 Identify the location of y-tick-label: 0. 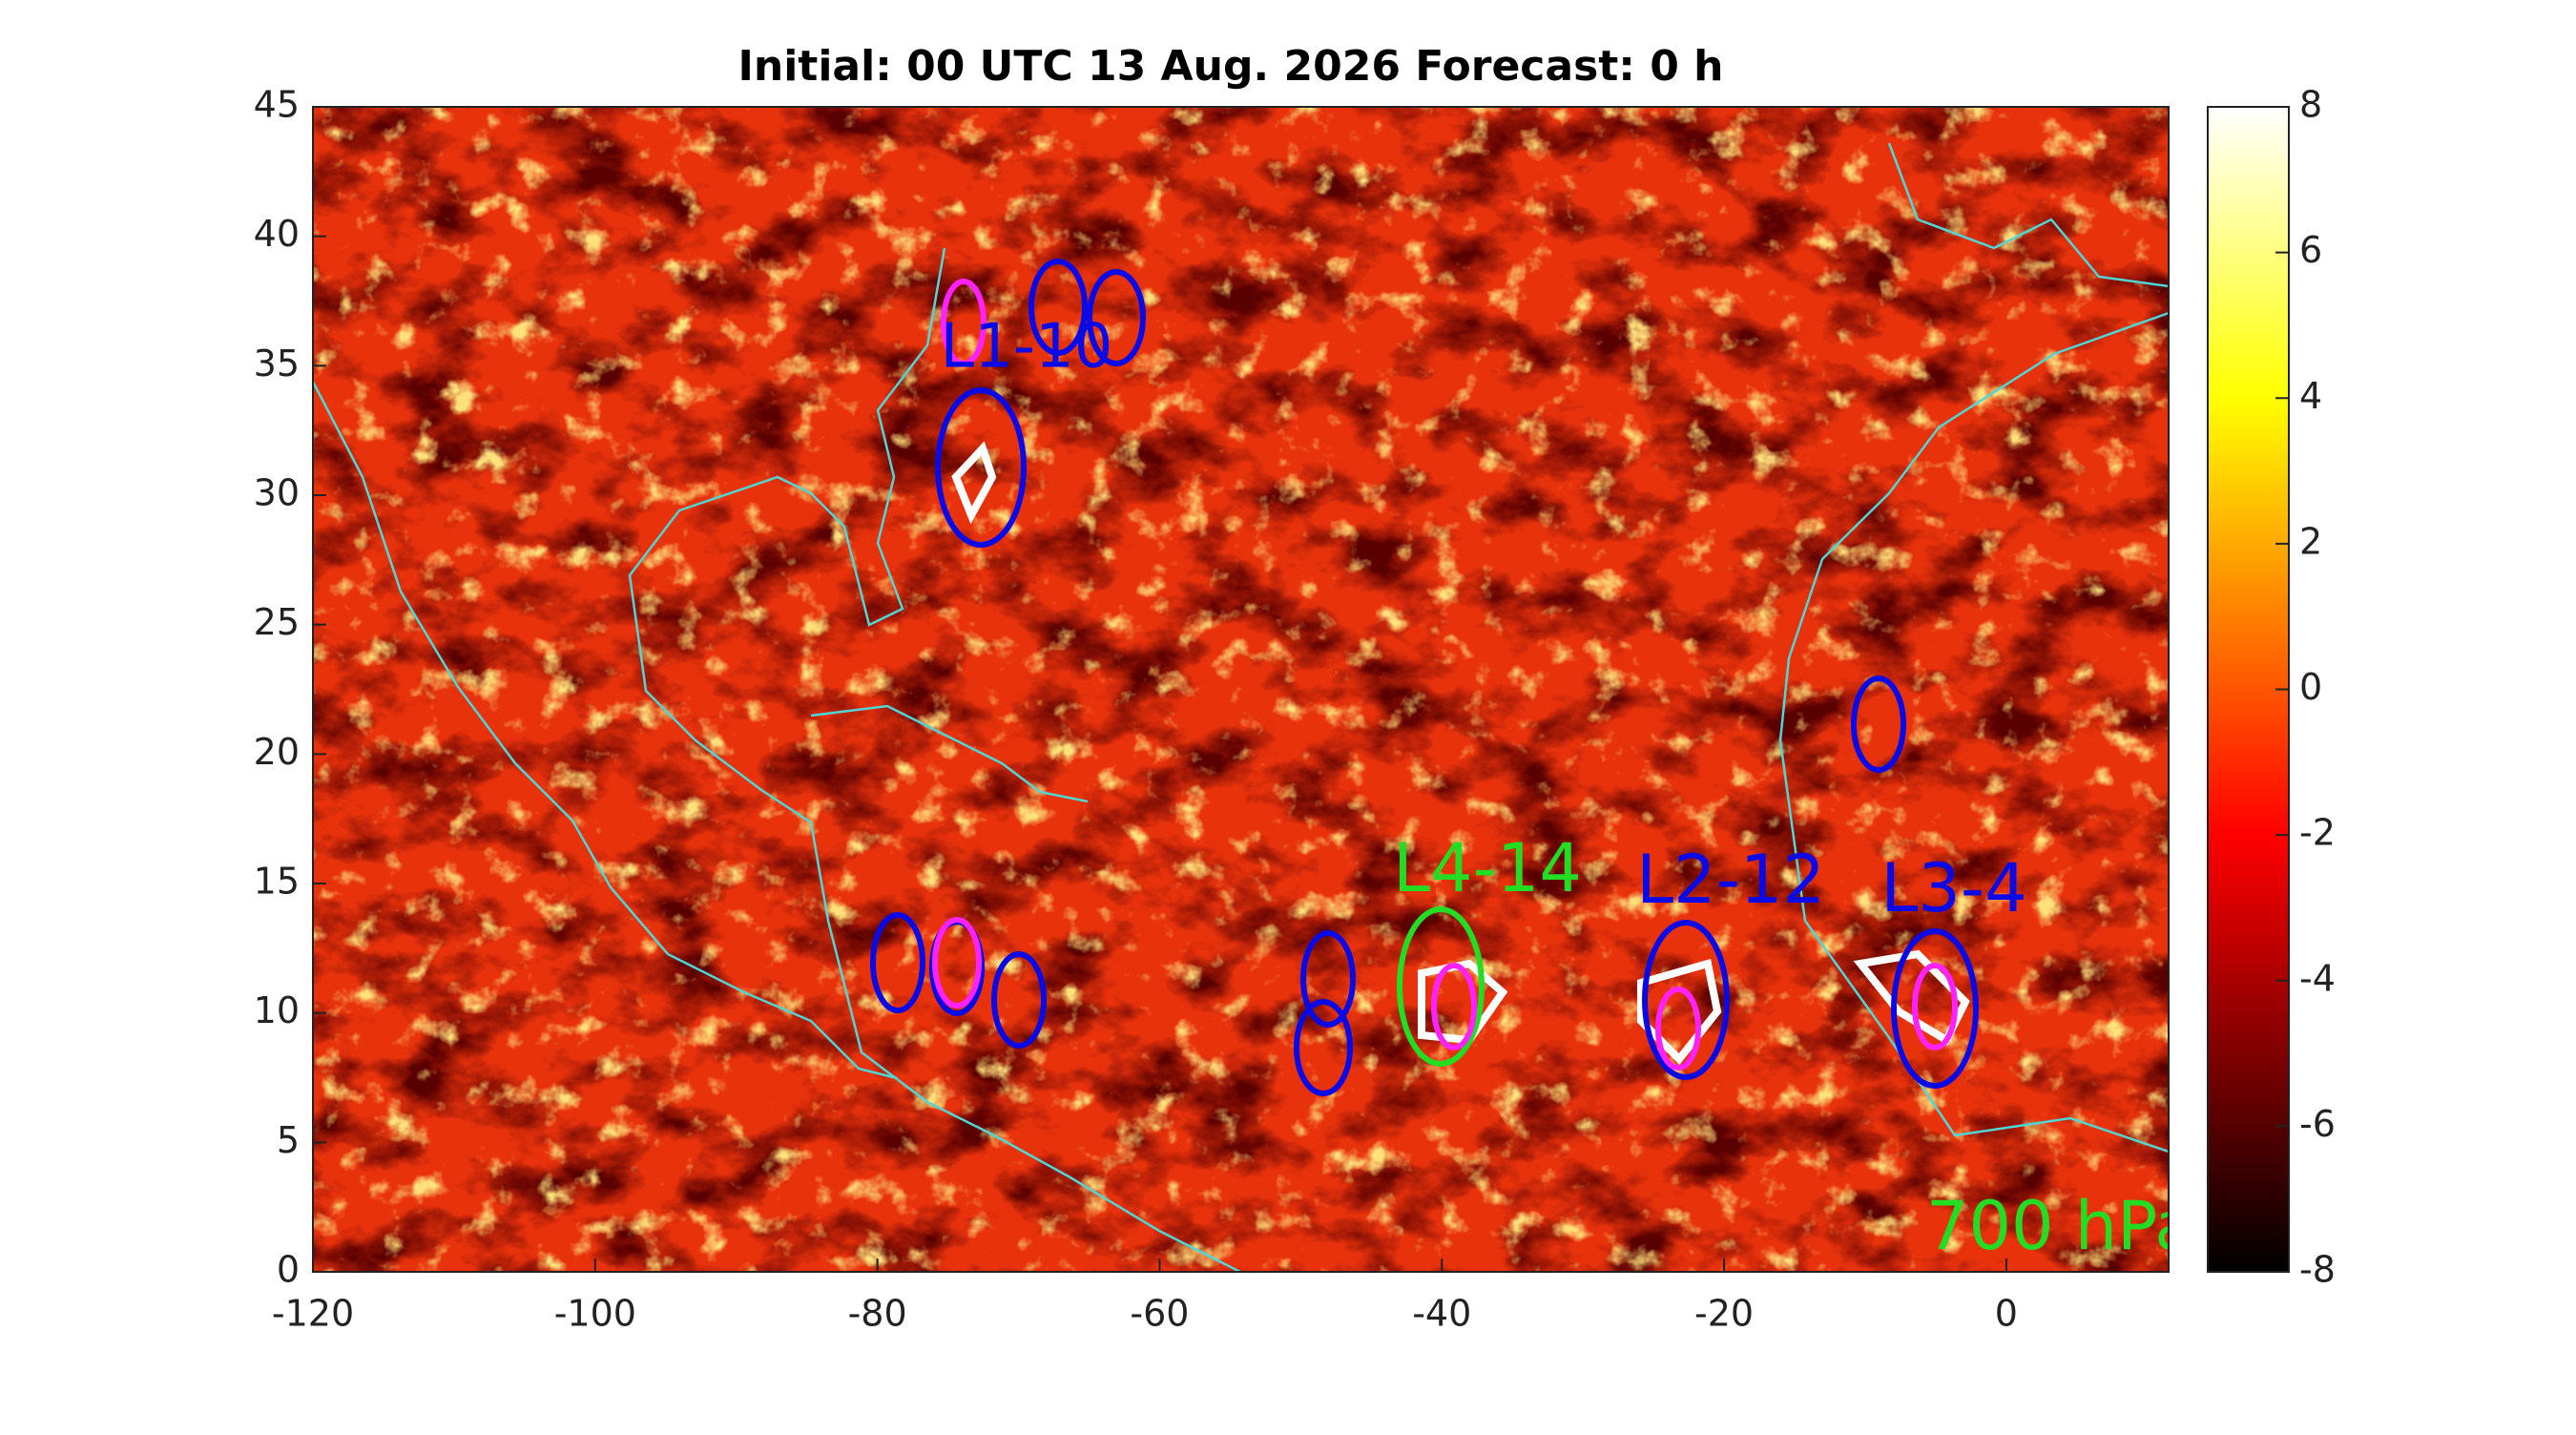
(288, 1270).